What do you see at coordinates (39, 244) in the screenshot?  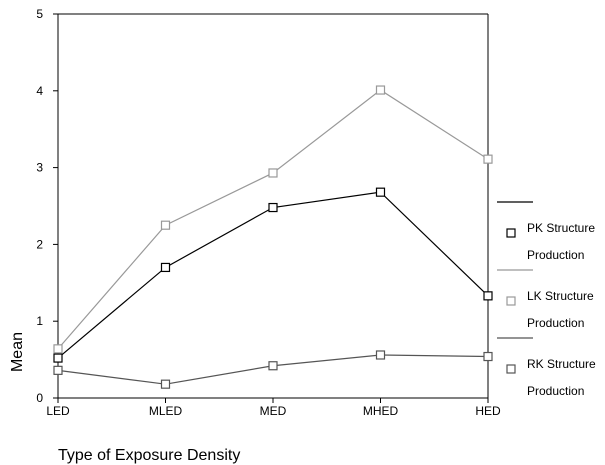 I see `y-tick-label: 2` at bounding box center [39, 244].